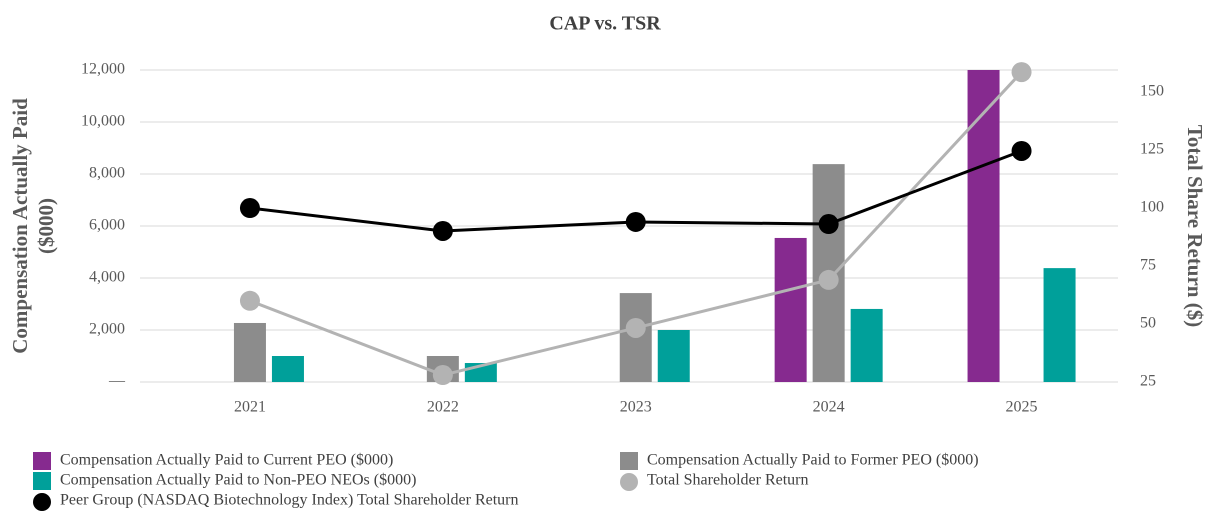 The width and height of the screenshot is (1209, 511). What do you see at coordinates (443, 407) in the screenshot?
I see `x-tick-label: 2022` at bounding box center [443, 407].